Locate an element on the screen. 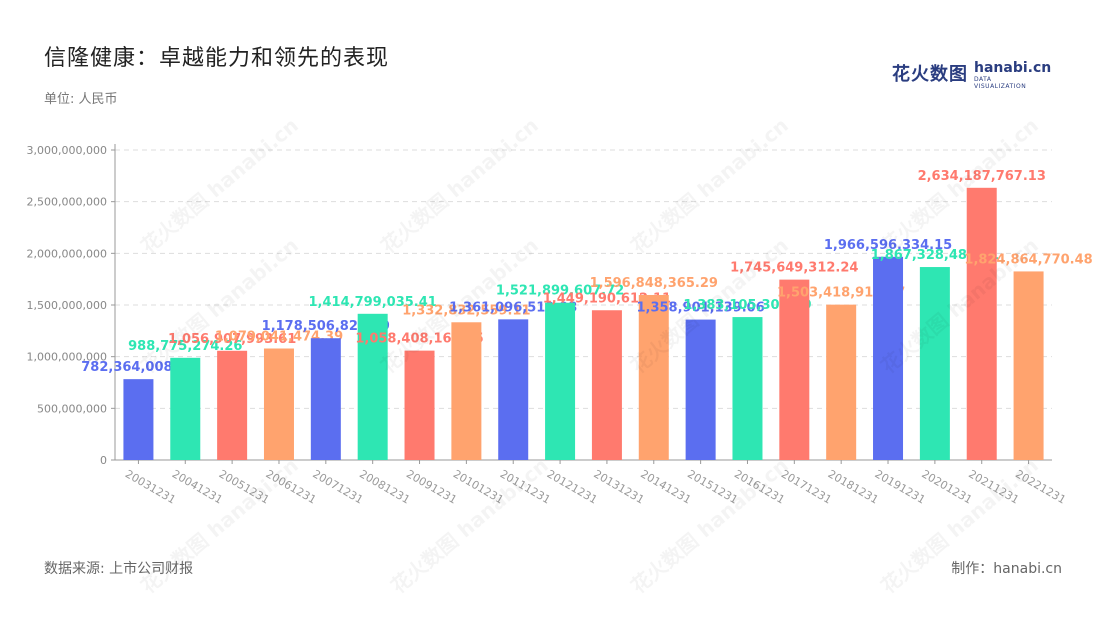 This screenshot has height=620, width=1100. data-source: 数据来源: 上市公司财报 is located at coordinates (119, 569).